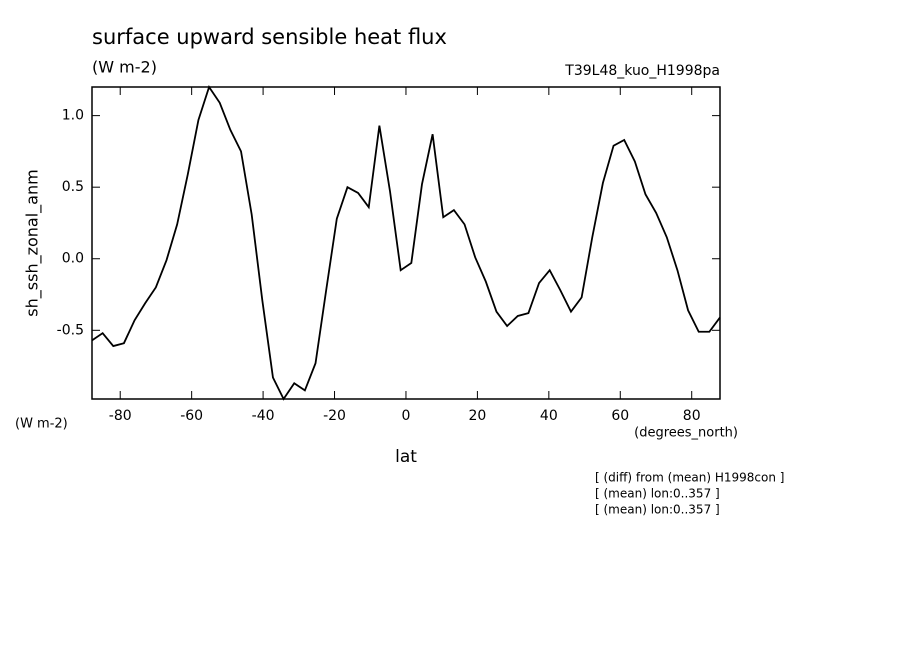 The image size is (904, 654). Describe the element at coordinates (73, 259) in the screenshot. I see `y-tick-label: 0.0` at that location.